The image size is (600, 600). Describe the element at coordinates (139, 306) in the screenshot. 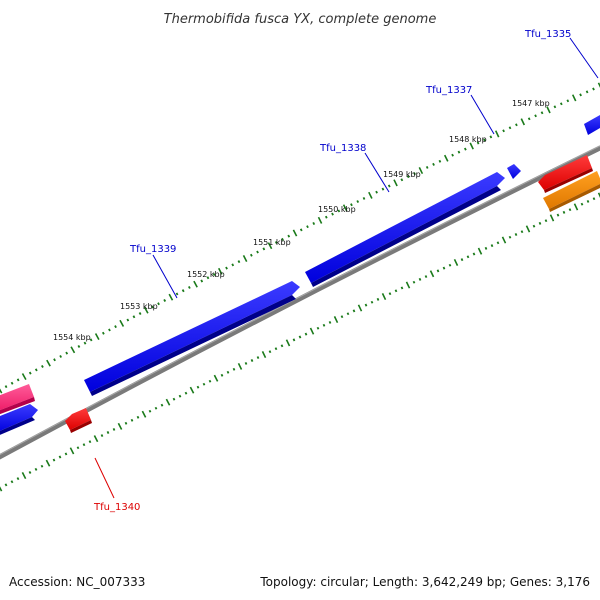

I see `scale-label: 1553 kbp` at that location.